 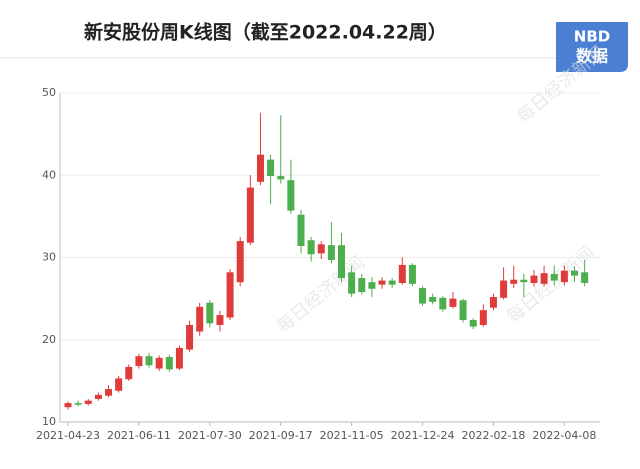 What do you see at coordinates (49, 339) in the screenshot?
I see `y-tick-label: 20` at bounding box center [49, 339].